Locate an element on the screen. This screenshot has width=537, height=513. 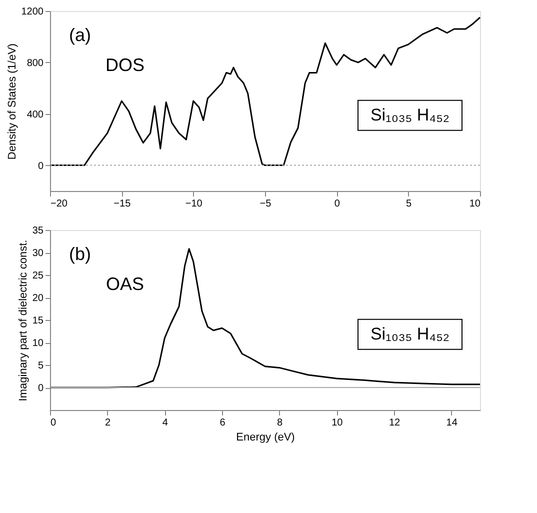
y-tick-label: 20 is located at coordinates (38, 298).